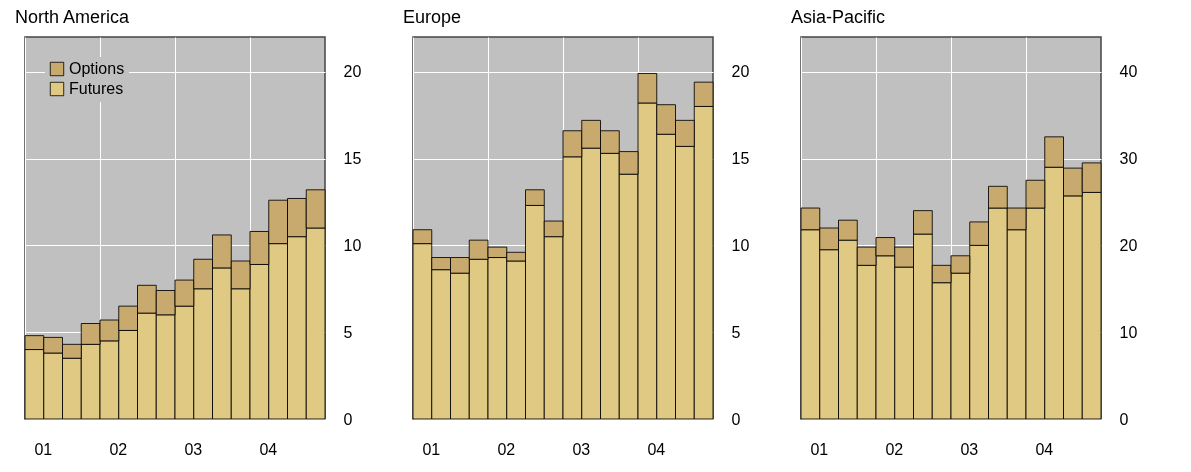  What do you see at coordinates (432, 17) in the screenshot?
I see `chart-title: Europe` at bounding box center [432, 17].